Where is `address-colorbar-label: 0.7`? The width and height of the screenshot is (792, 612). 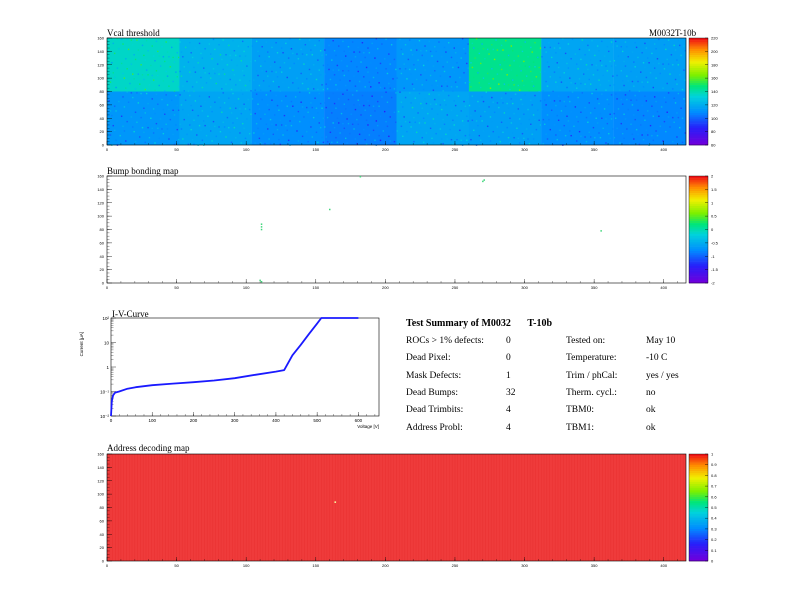 address-colorbar-label: 0.7 is located at coordinates (714, 486).